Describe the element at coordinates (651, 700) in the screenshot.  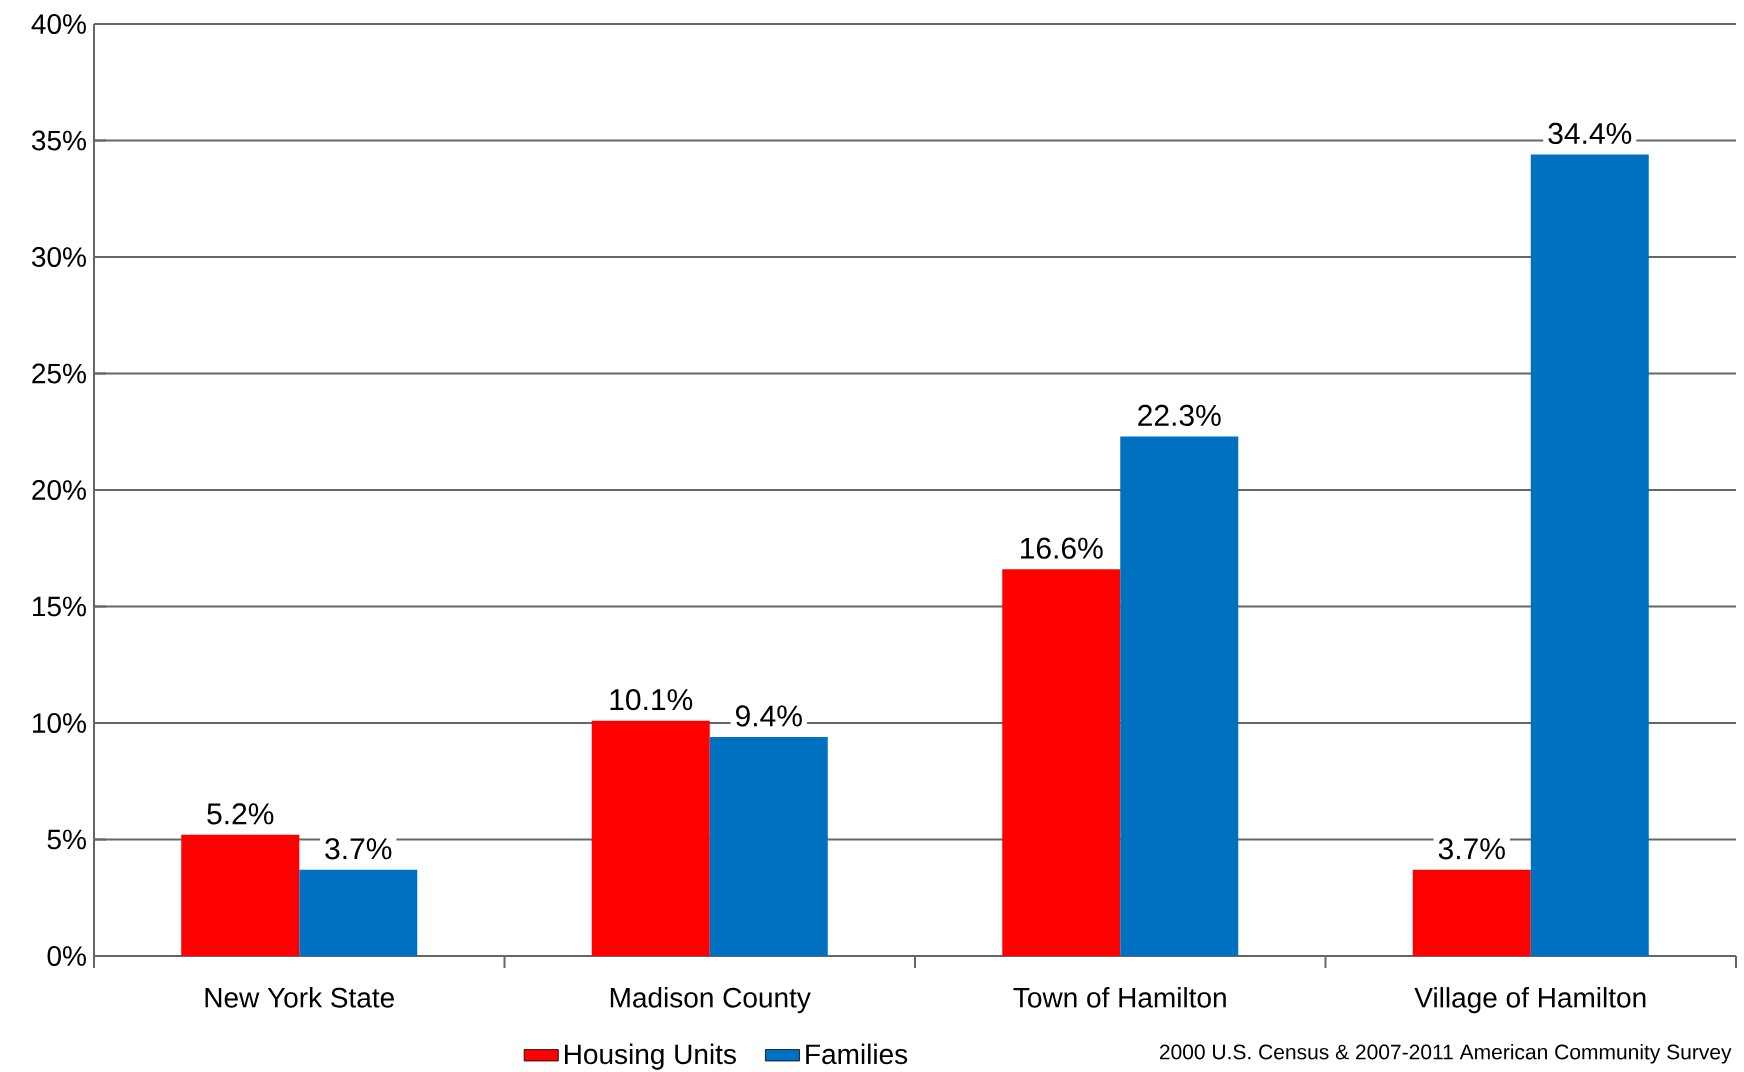
I see `data-label: 10.1%` at that location.